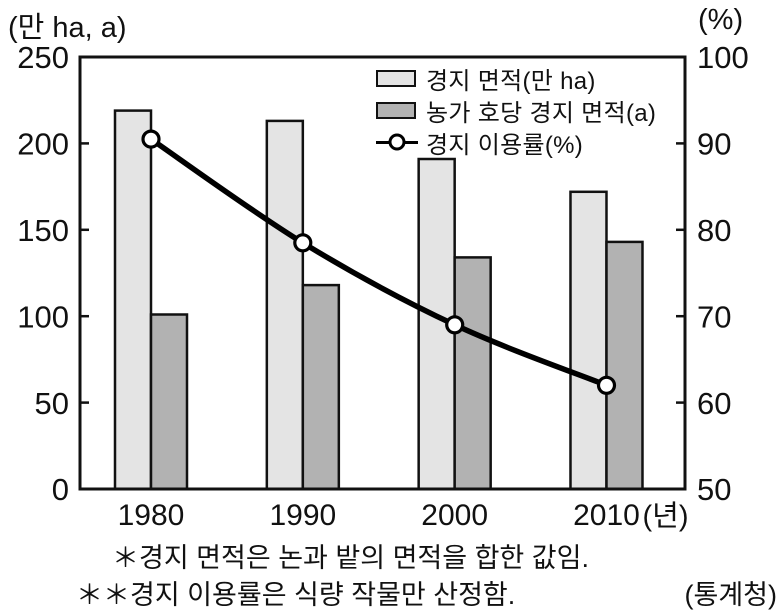 The image size is (781, 611). What do you see at coordinates (303, 243) in the screenshot?
I see `utilization-rate-marker-1990` at bounding box center [303, 243].